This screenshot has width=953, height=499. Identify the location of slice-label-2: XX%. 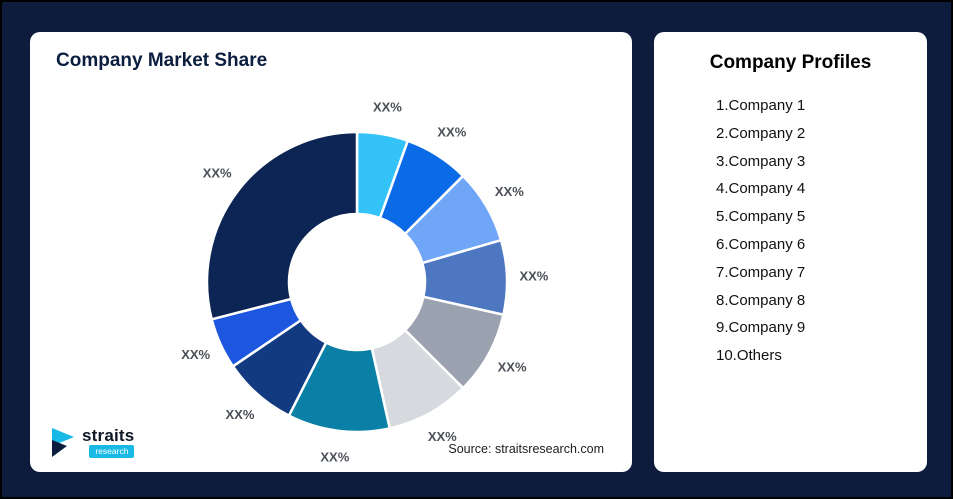
(451, 132).